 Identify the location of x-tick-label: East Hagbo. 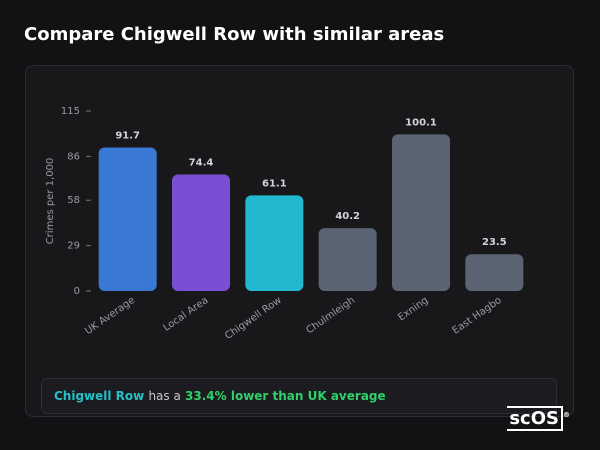
(477, 316).